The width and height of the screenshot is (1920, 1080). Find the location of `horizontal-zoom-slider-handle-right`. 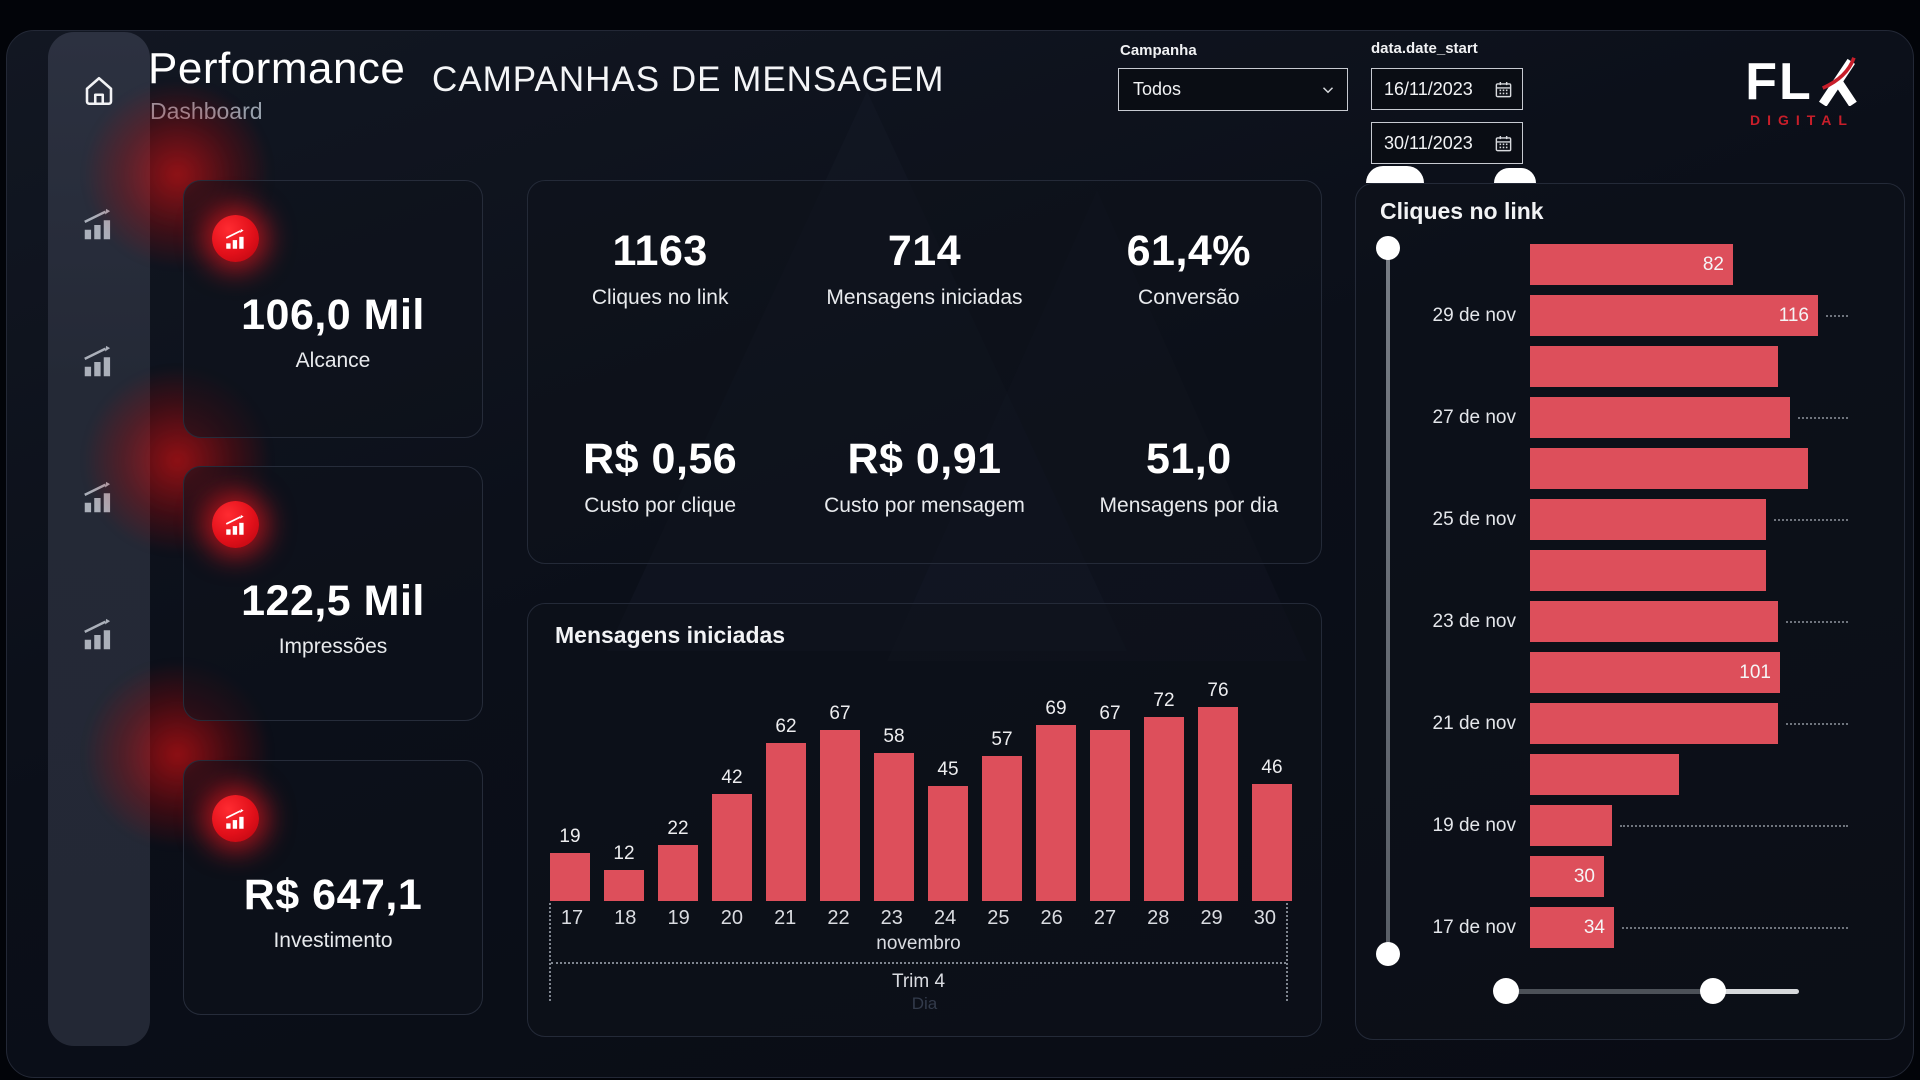

horizontal-zoom-slider-handle-right is located at coordinates (1713, 991).